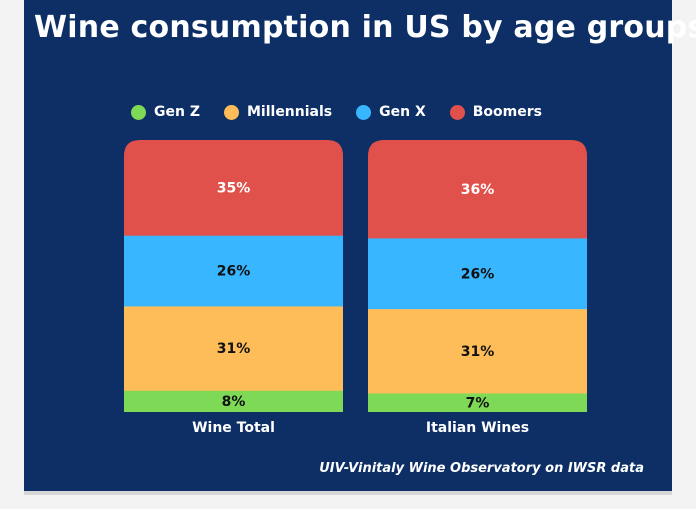 Image resolution: width=696 pixels, height=509 pixels. I want to click on data-label-gen-z-0: 8%, so click(234, 402).